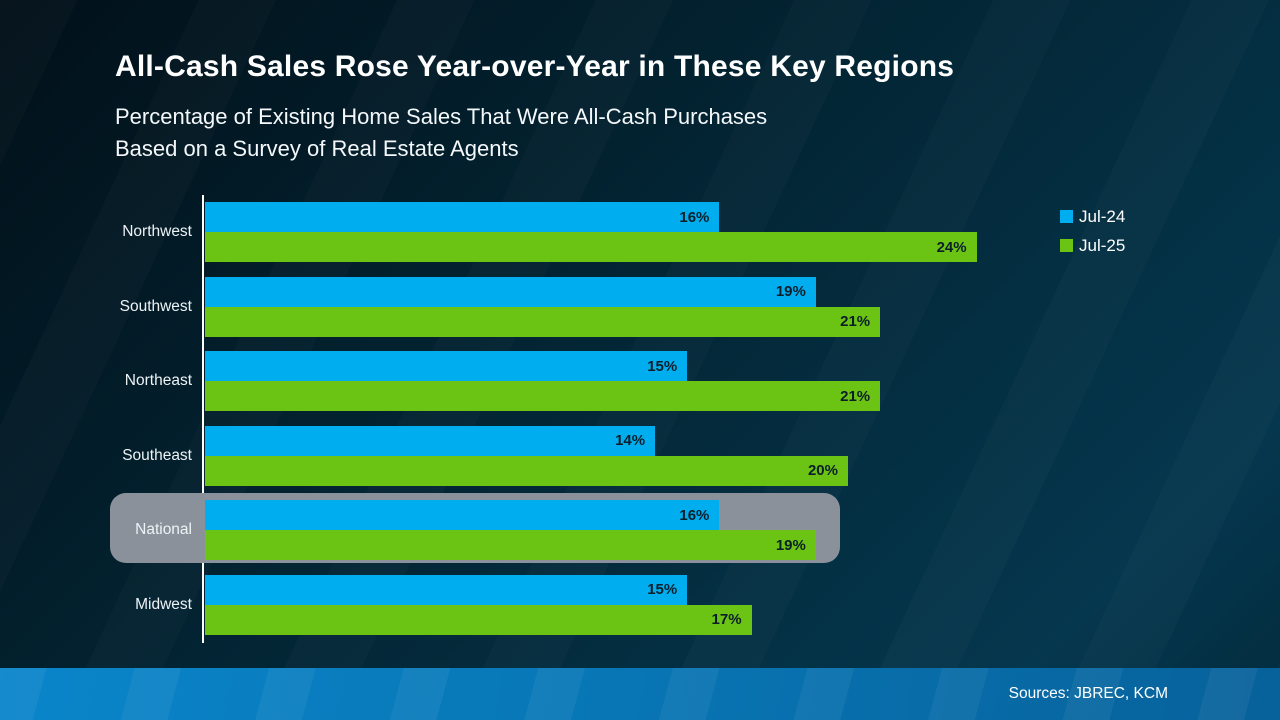 This screenshot has height=720, width=1280. Describe the element at coordinates (446, 589) in the screenshot. I see `bar-jul24-midwest: 15%` at that location.